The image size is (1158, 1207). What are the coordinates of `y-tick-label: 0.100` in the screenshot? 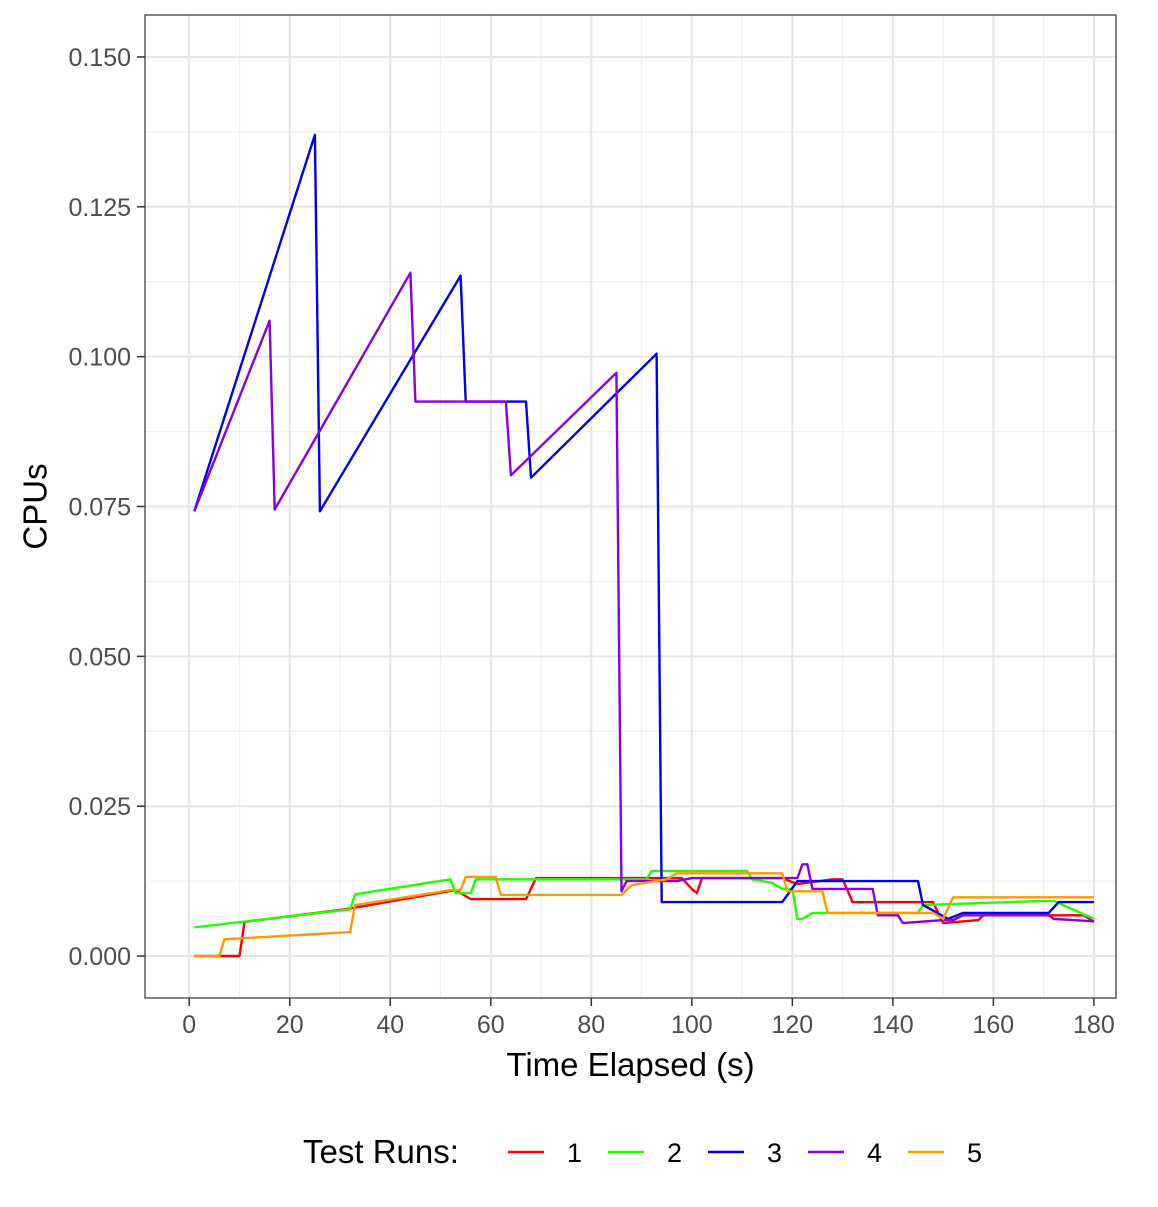 It's located at (99, 358).